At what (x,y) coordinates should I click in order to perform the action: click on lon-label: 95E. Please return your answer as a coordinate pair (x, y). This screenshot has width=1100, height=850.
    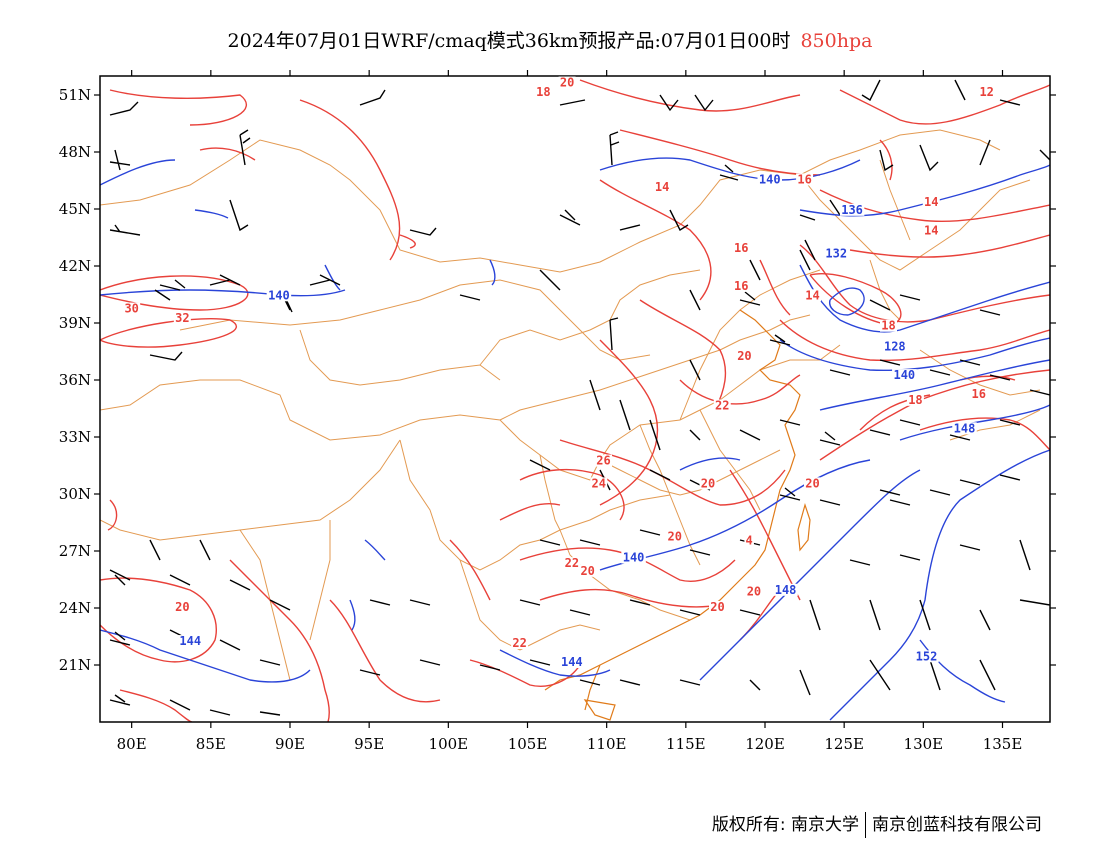
    Looking at the image, I should click on (369, 744).